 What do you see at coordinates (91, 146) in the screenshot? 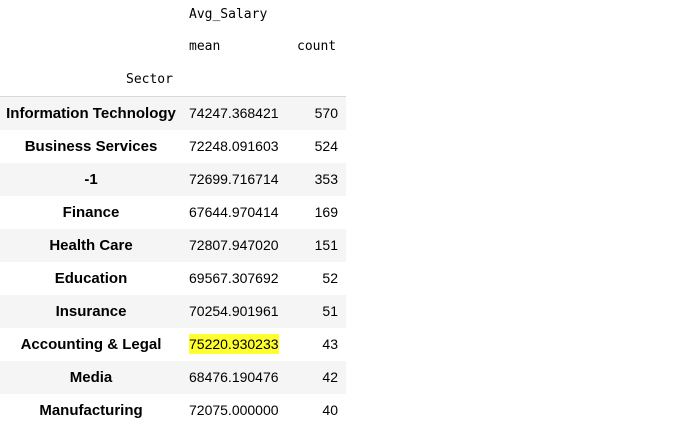
I see `row-sector: Business Services` at bounding box center [91, 146].